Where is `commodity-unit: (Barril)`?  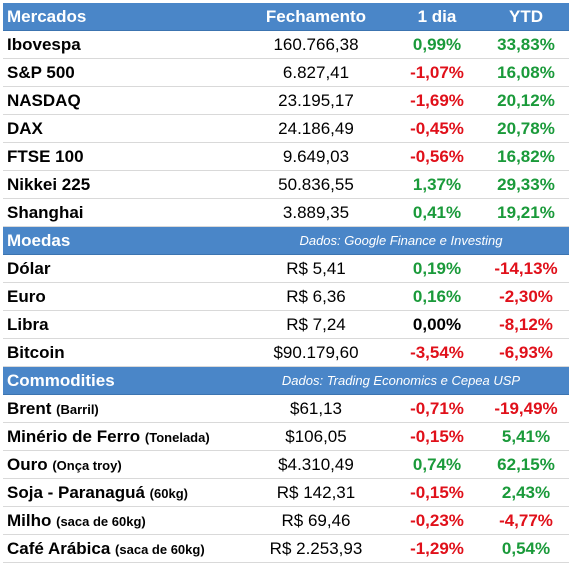
commodity-unit: (Barril) is located at coordinates (77, 409).